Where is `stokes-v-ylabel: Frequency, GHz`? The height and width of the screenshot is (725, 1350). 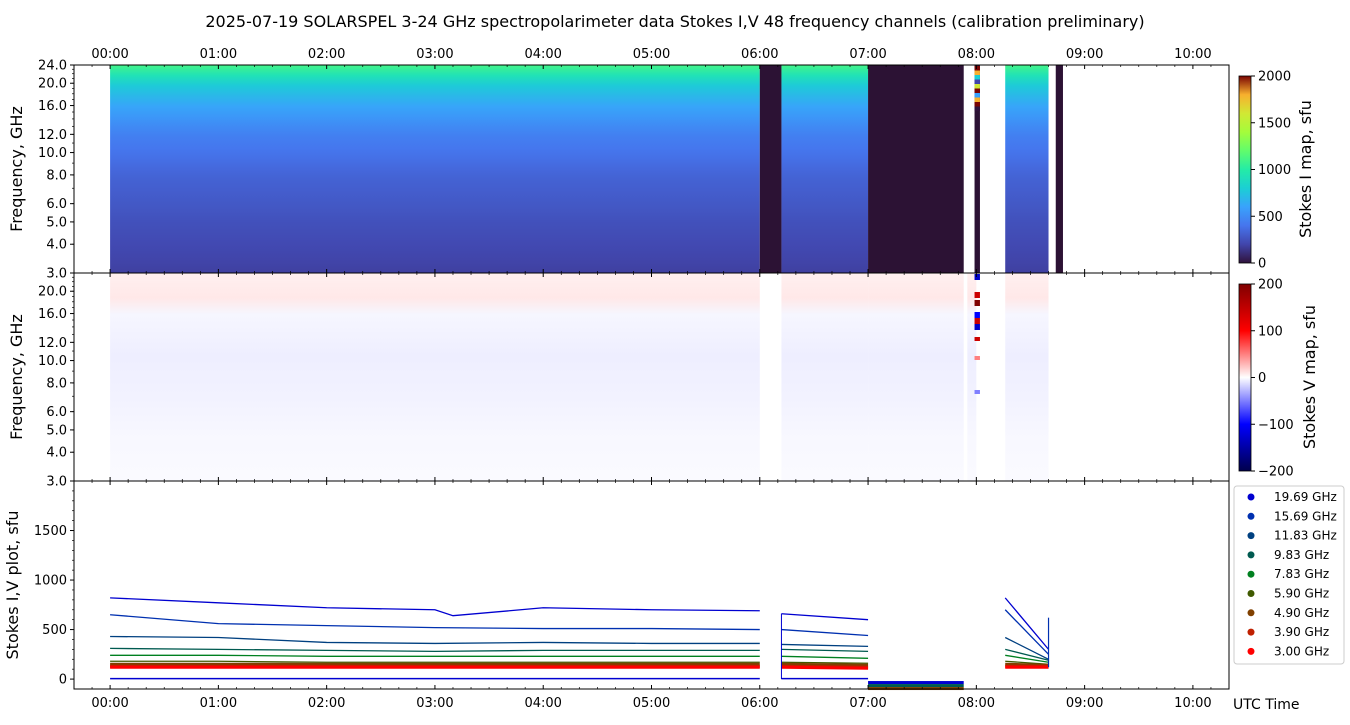
stokes-v-ylabel: Frequency, GHz is located at coordinates (16, 377).